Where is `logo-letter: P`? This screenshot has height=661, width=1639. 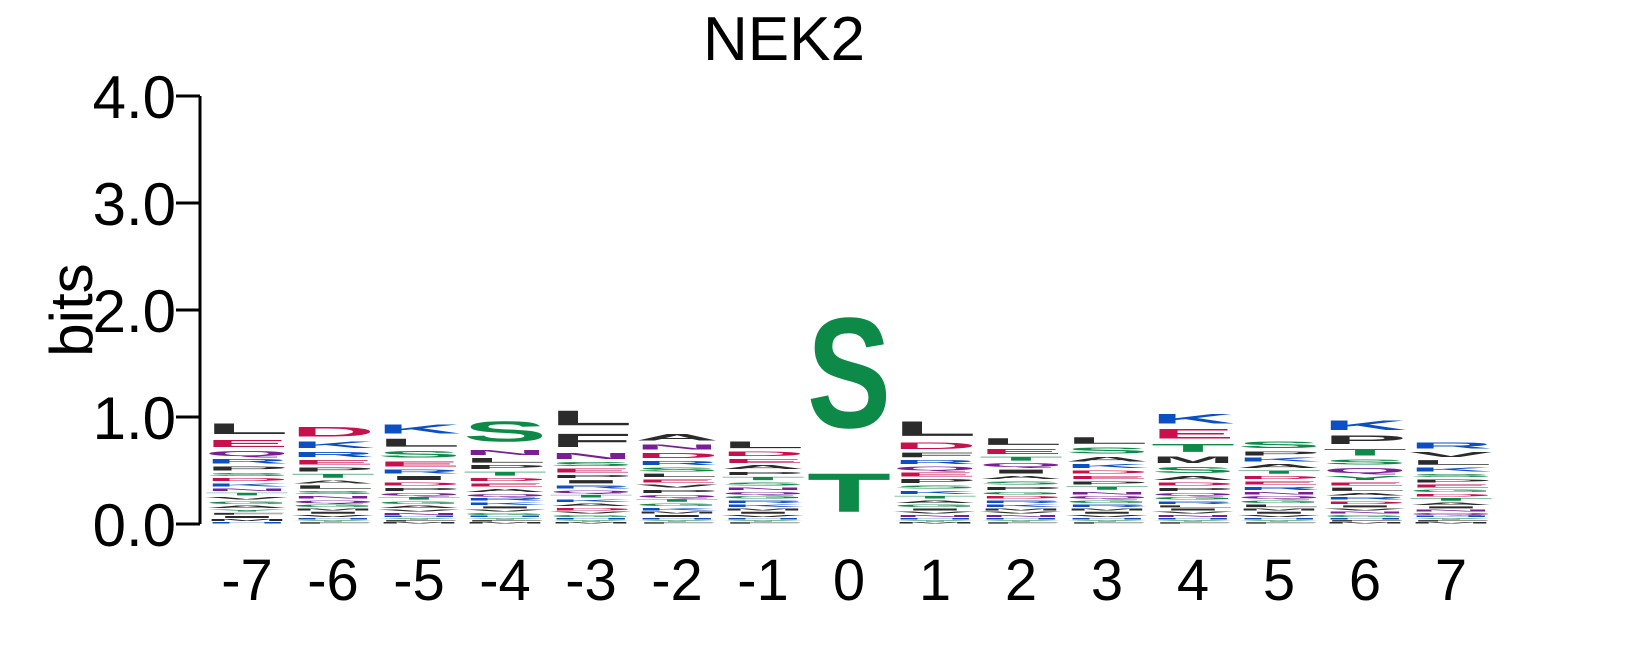 logo-letter: P is located at coordinates (1279, 453).